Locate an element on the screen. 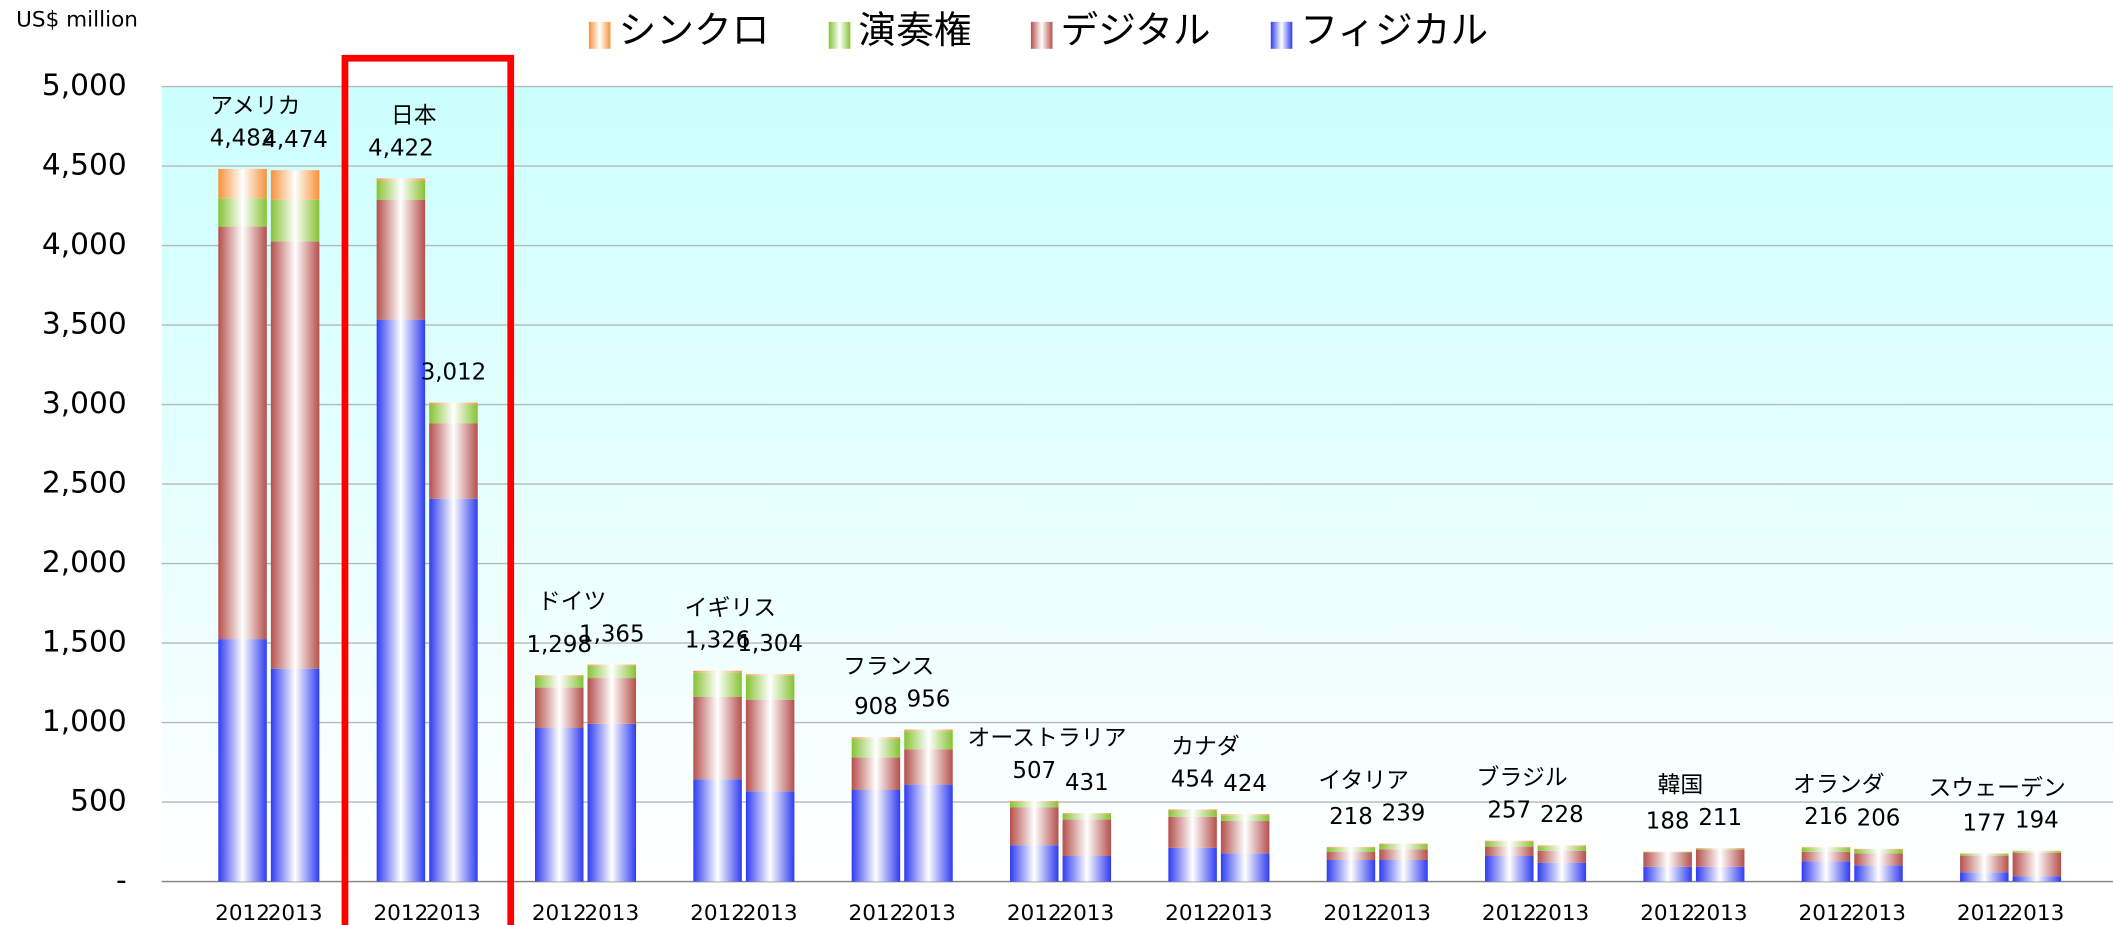  country-label: ブラジル is located at coordinates (1522, 778).